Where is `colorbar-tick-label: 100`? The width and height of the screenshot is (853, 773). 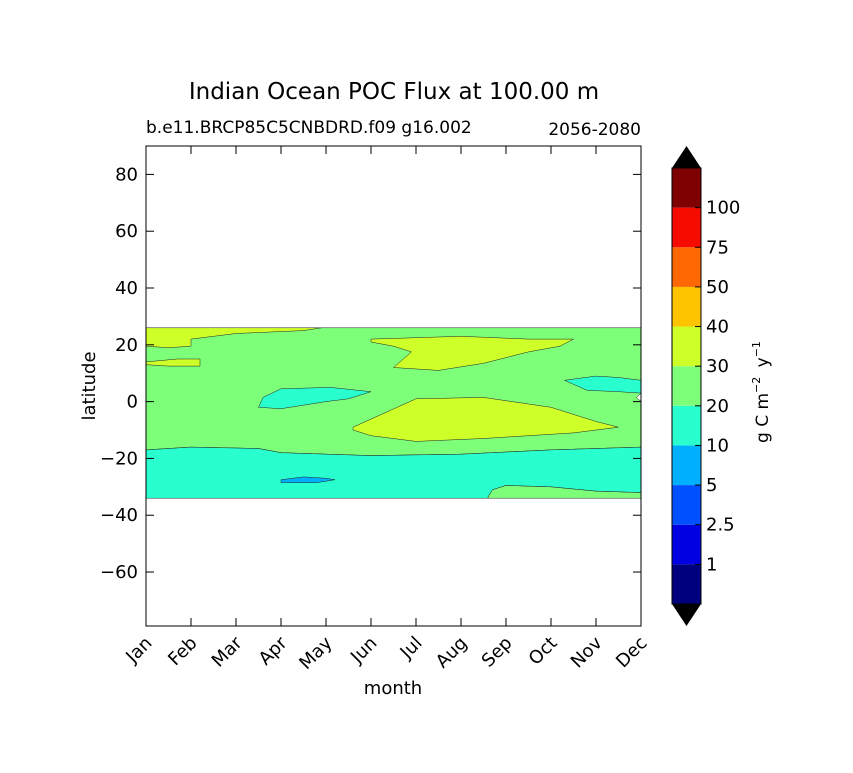 colorbar-tick-label: 100 is located at coordinates (723, 208).